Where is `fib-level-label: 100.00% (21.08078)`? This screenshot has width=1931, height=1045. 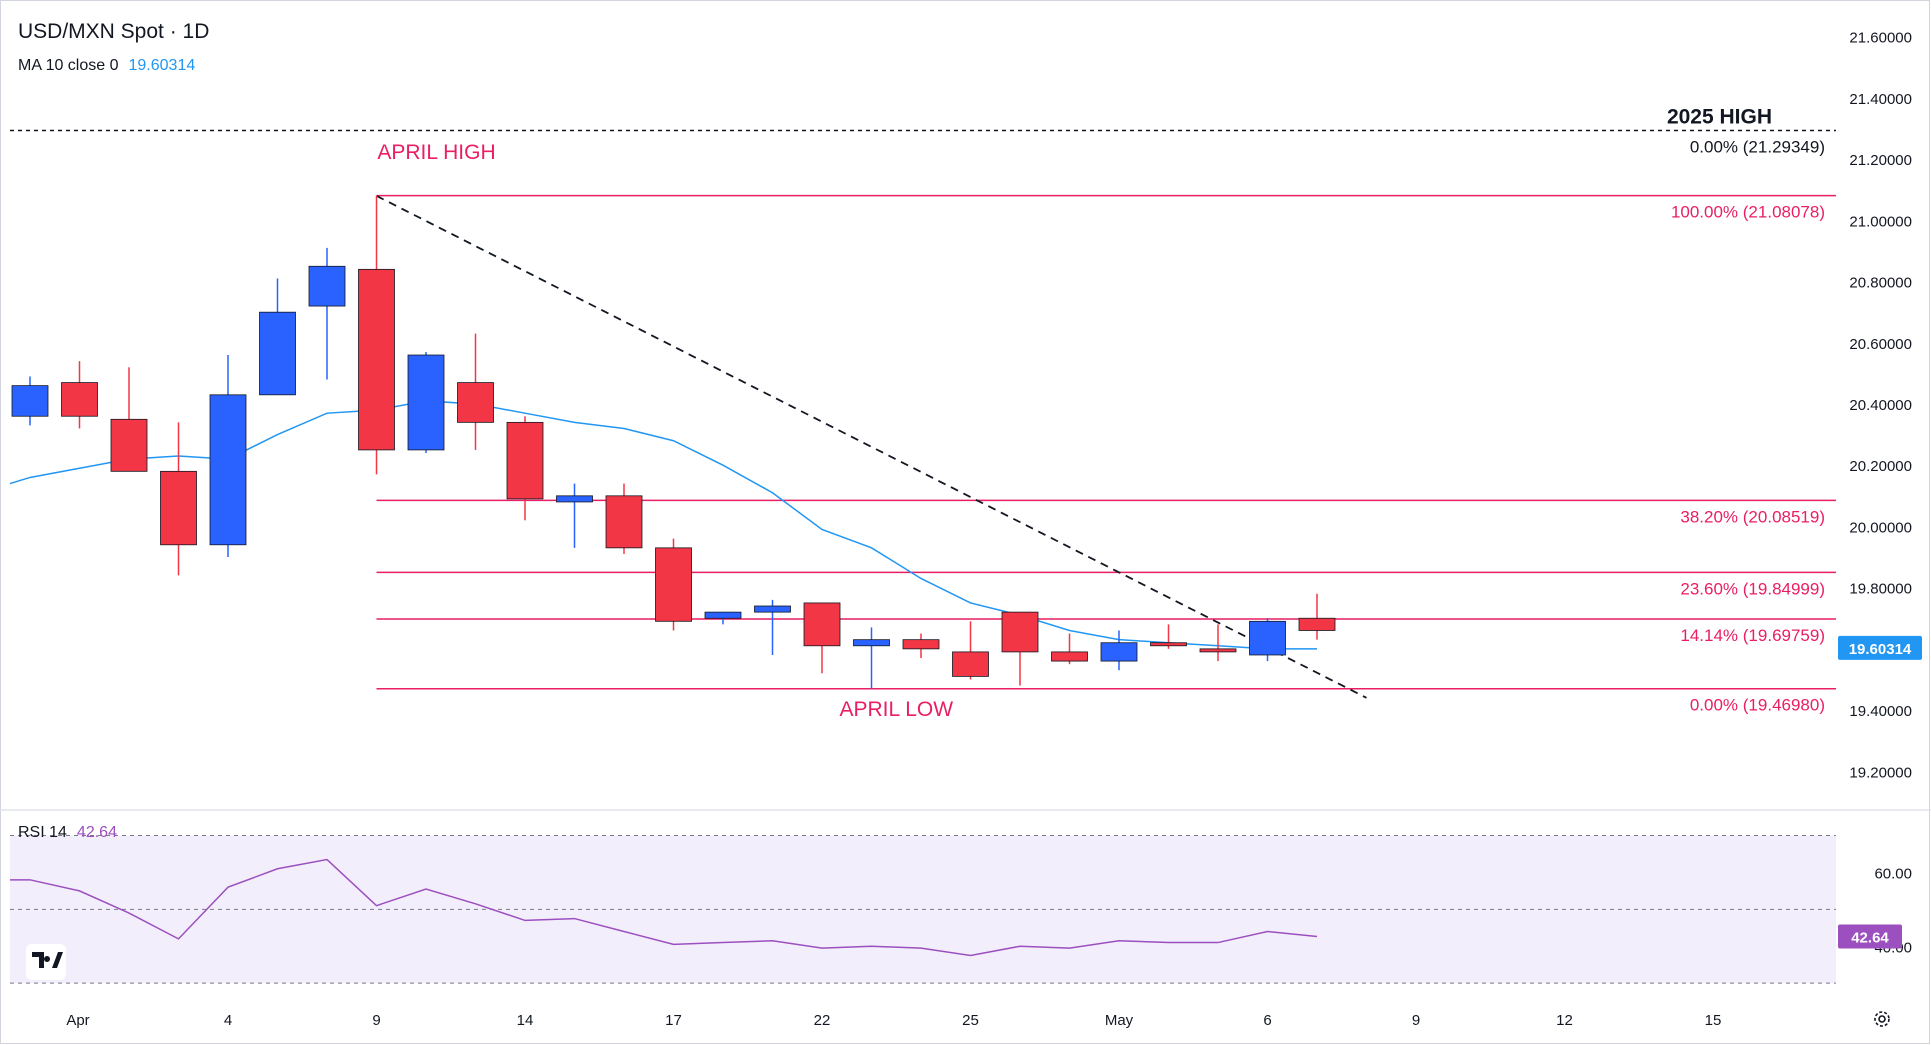
fib-level-label: 100.00% (21.08078) is located at coordinates (1748, 212).